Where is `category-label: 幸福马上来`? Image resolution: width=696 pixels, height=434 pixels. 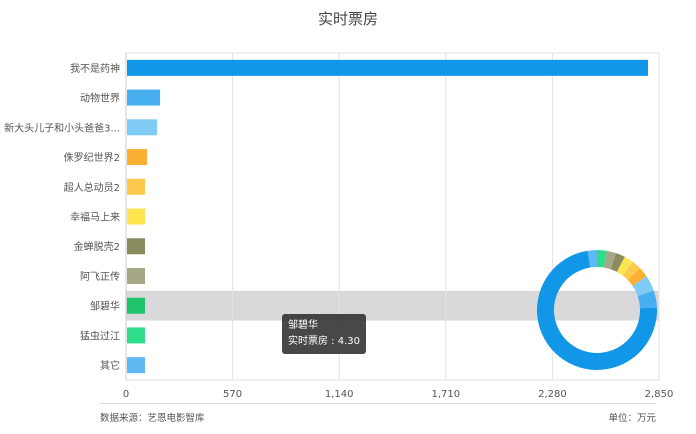 category-label: 幸福马上来 is located at coordinates (95, 217).